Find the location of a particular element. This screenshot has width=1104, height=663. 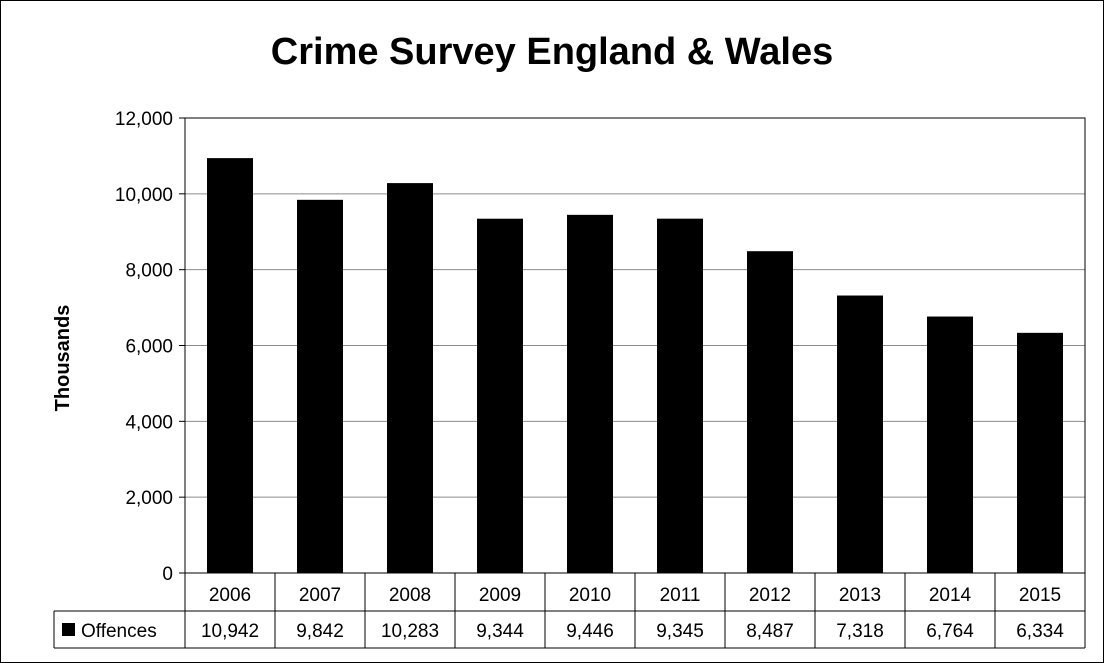

data-label: 6,334 is located at coordinates (1040, 631).